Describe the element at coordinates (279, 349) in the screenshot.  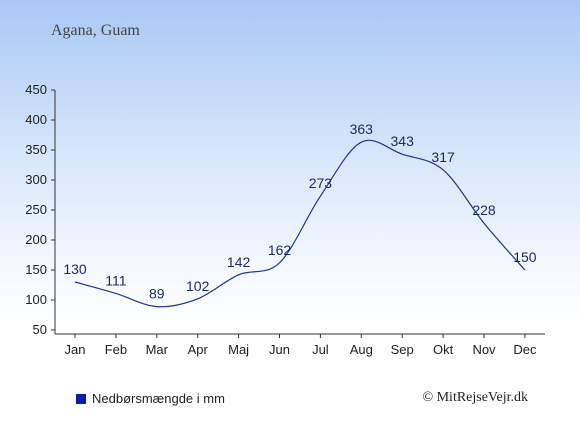
I see `x-tick-label-jun: Jun` at that location.